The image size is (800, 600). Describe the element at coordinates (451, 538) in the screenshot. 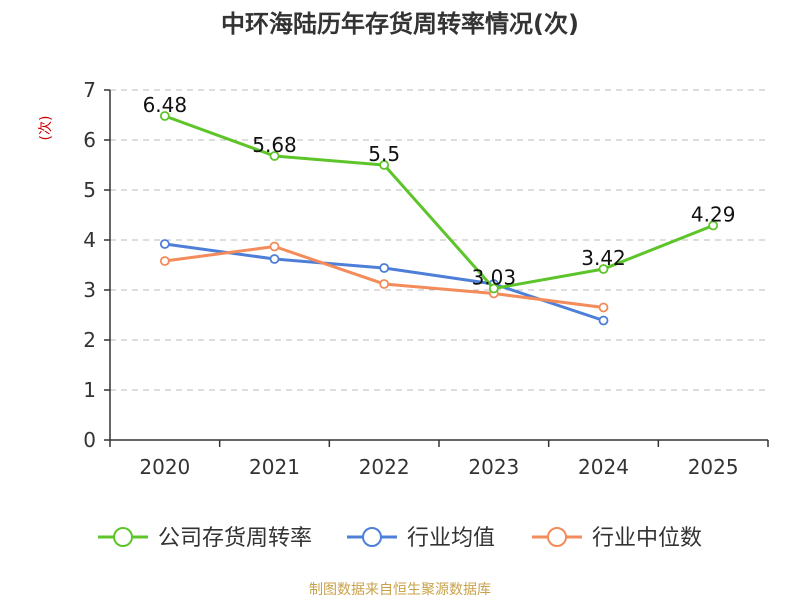

I see `legend-label: 行业均值` at that location.